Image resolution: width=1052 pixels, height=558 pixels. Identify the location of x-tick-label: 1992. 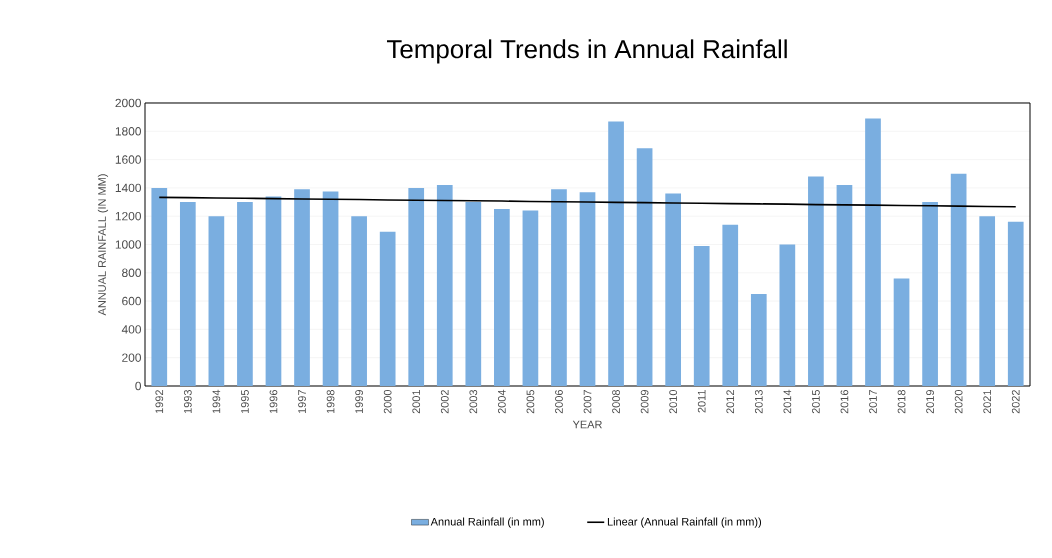
(159, 402).